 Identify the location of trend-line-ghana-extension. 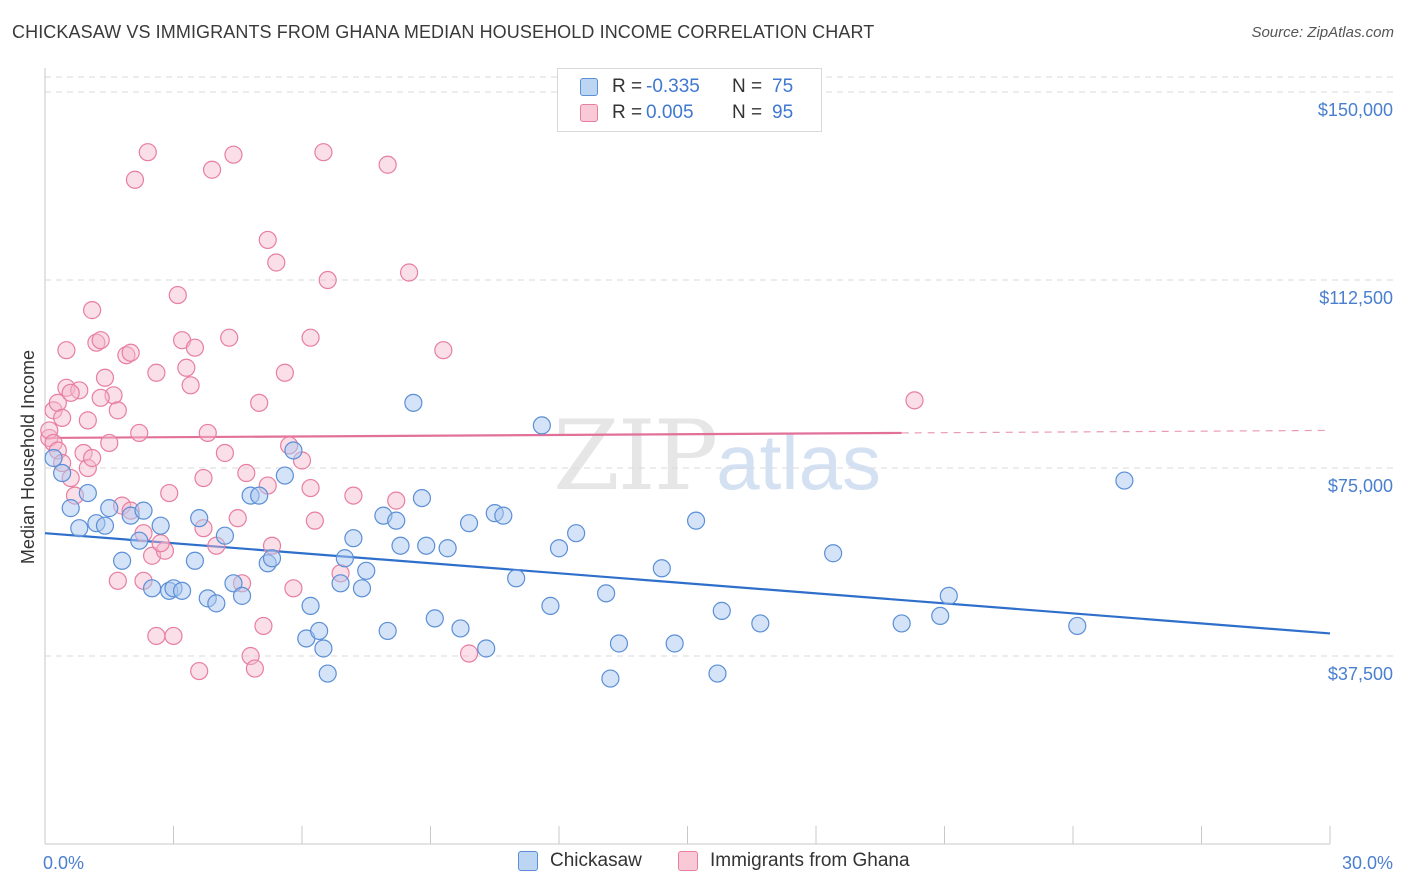
(1116, 431).